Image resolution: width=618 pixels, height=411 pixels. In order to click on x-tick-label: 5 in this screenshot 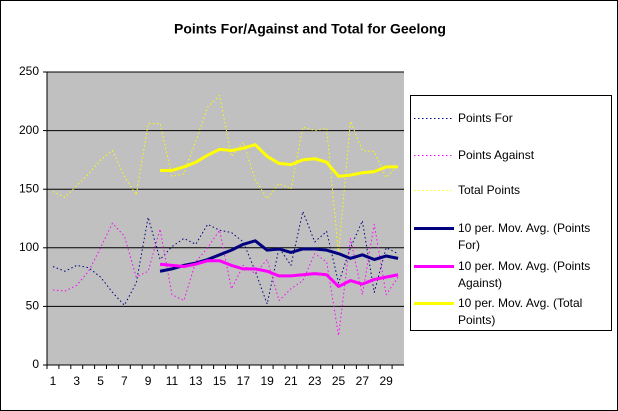, I will do `click(100, 381)`.